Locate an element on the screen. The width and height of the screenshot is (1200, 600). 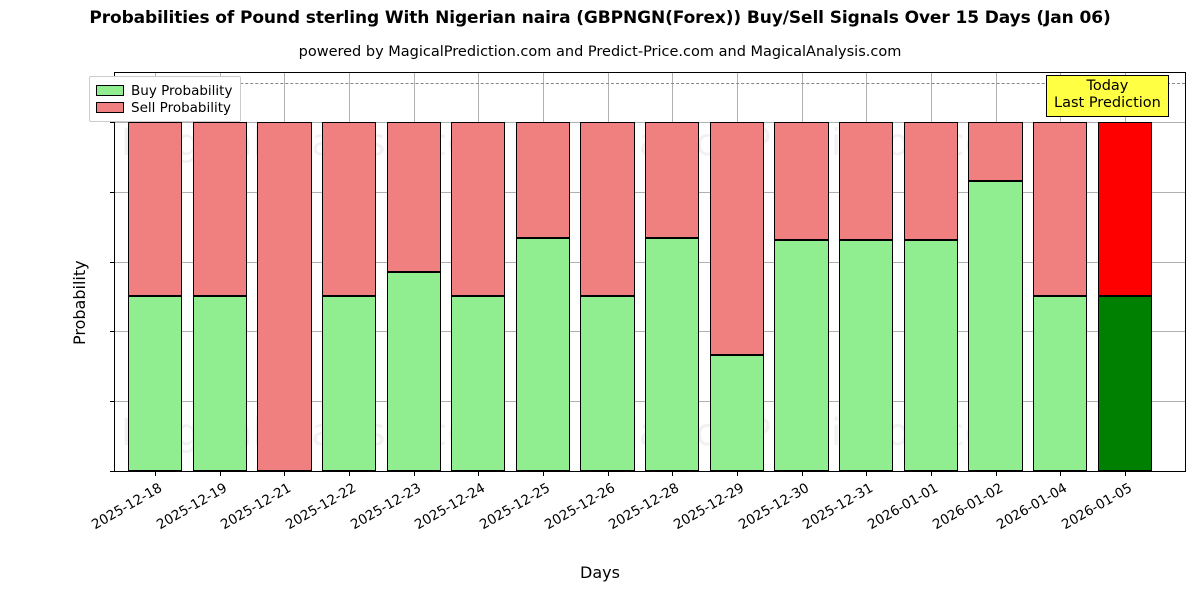
x-axis-label: Days is located at coordinates (600, 572).